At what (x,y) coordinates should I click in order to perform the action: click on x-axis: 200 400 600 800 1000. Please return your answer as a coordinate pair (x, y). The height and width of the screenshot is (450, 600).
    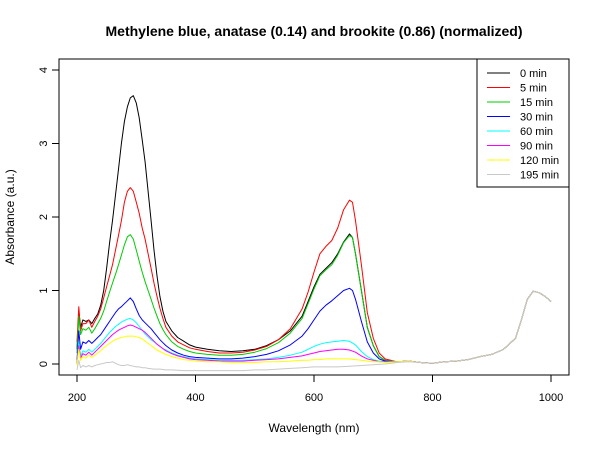
    Looking at the image, I should click on (315, 389).